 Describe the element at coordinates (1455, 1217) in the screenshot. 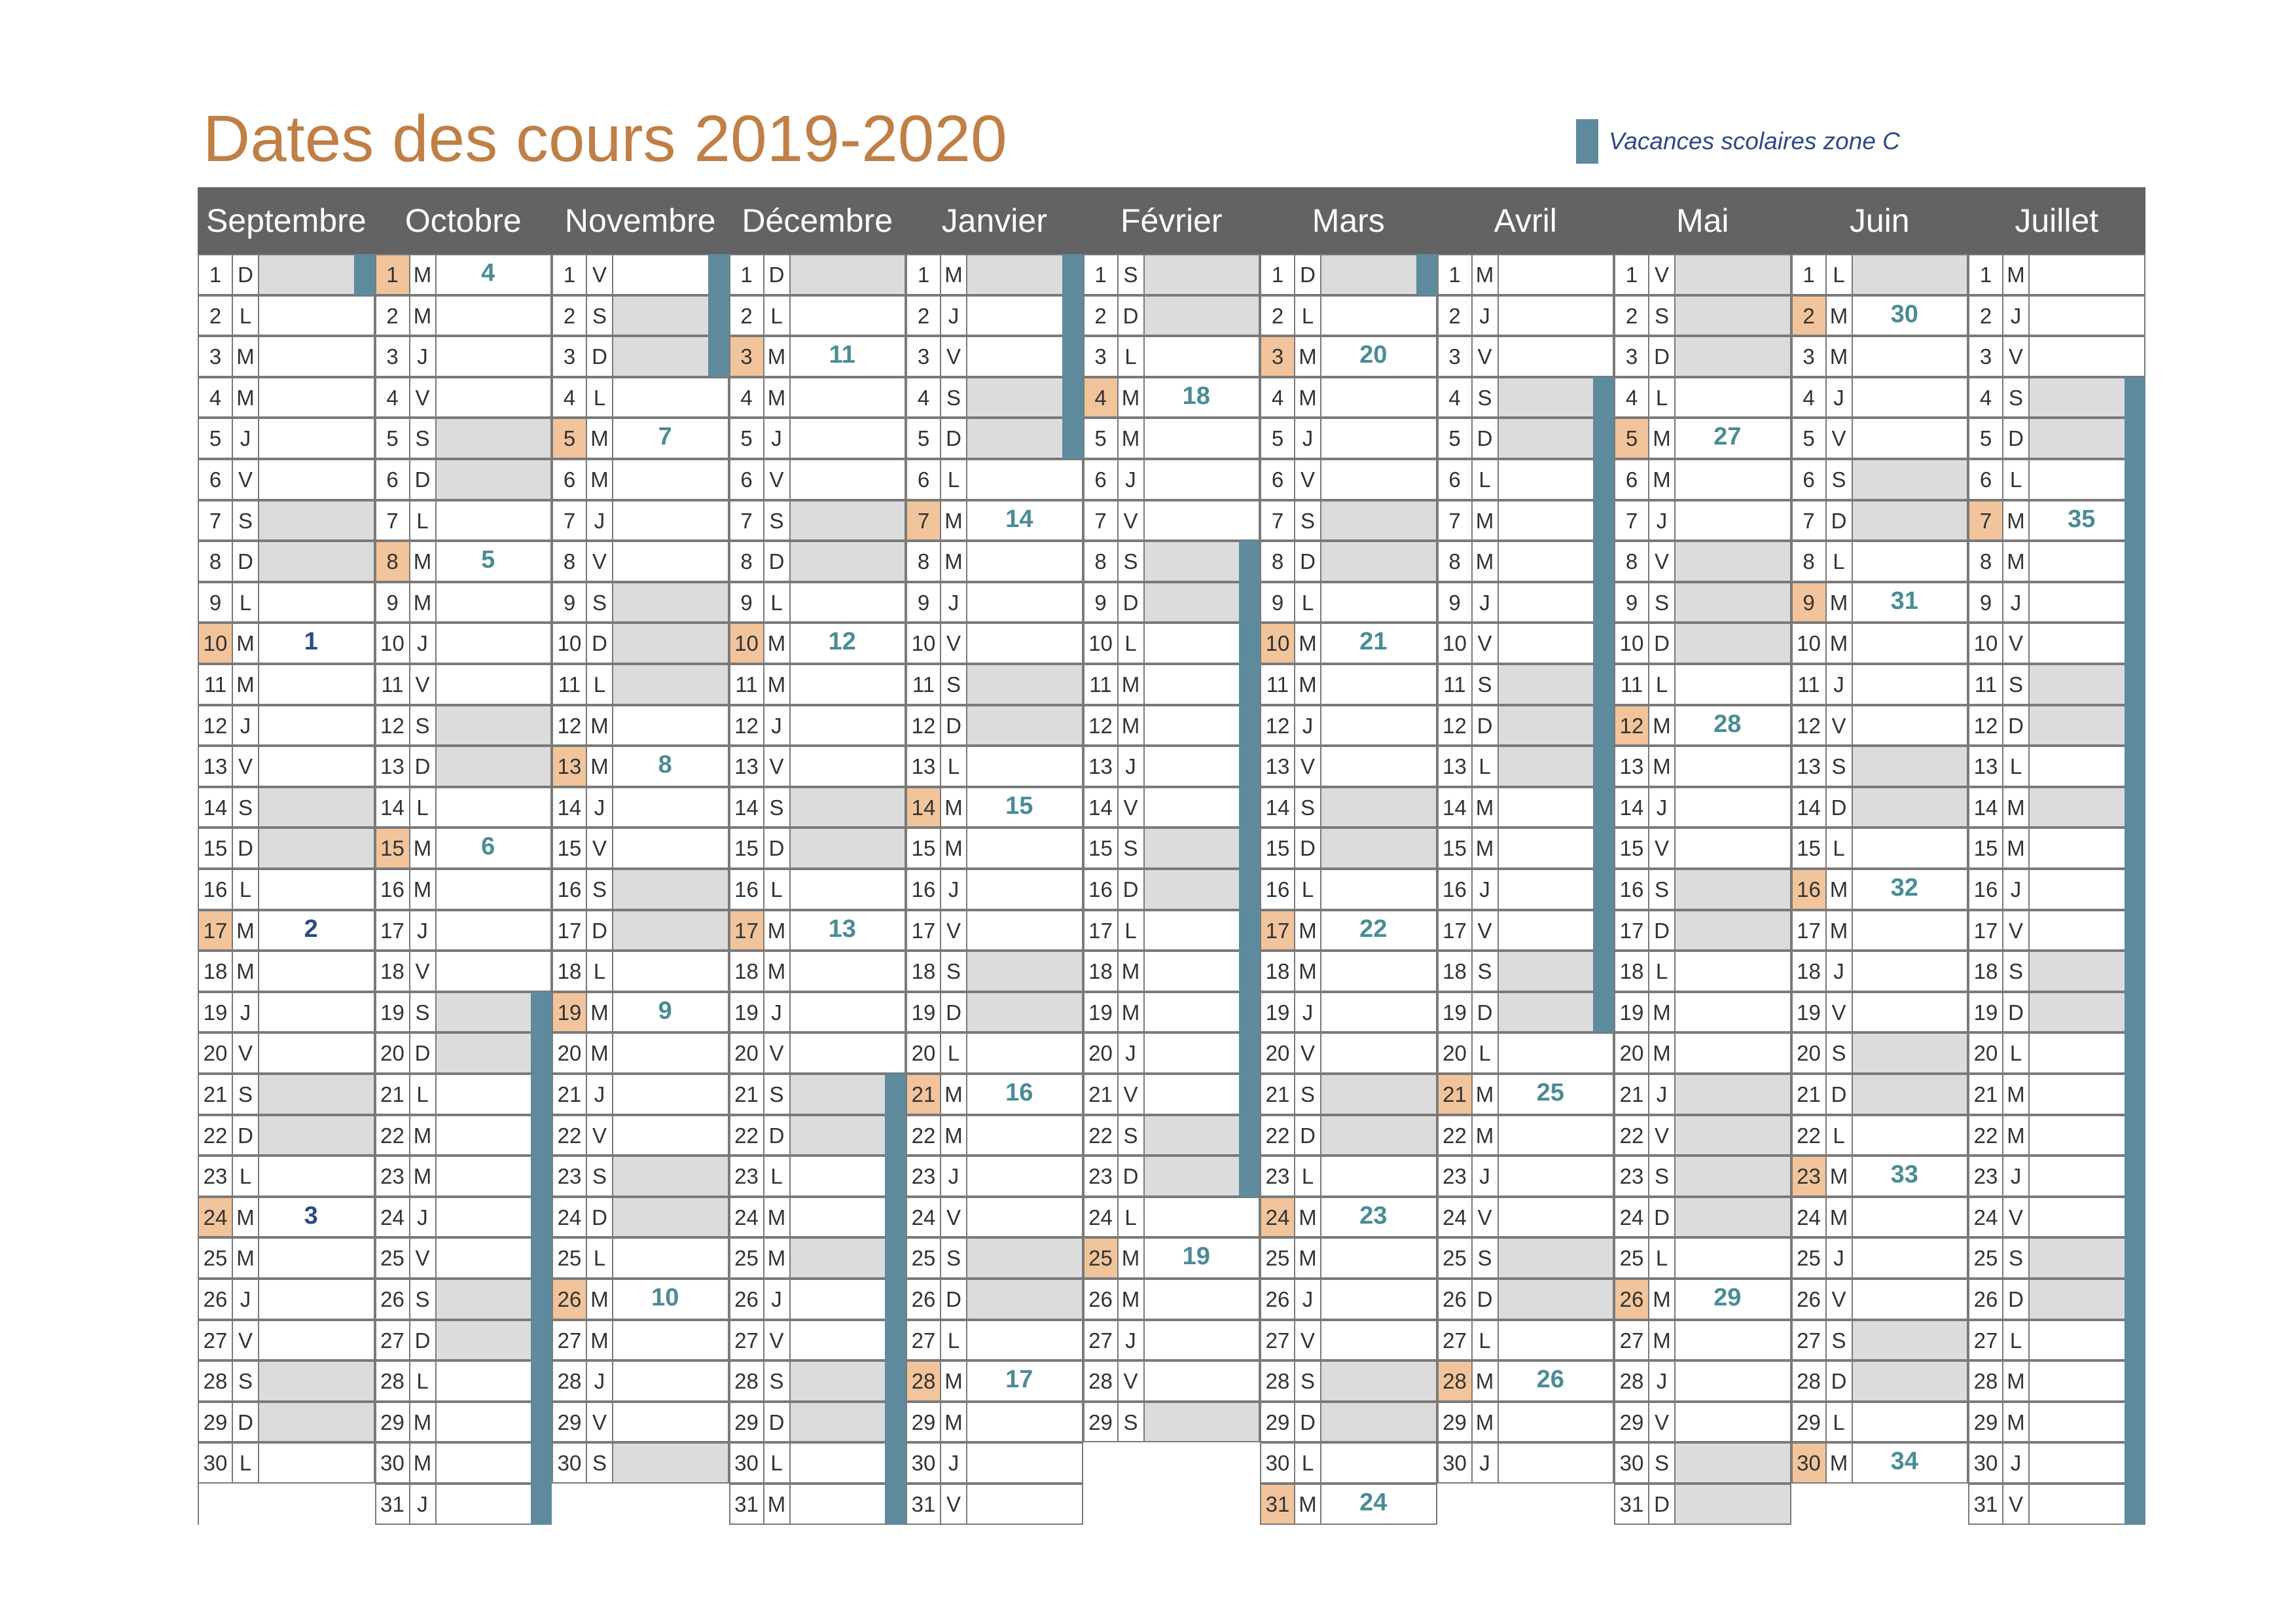

I see `day-number: 24` at that location.